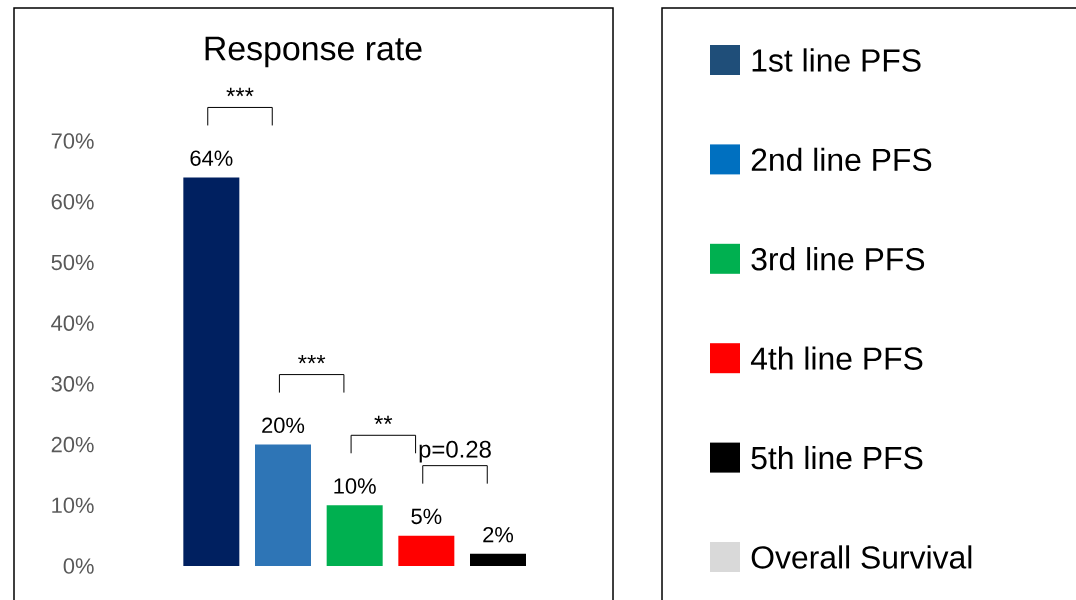 This screenshot has height=600, width=1076. Describe the element at coordinates (78, 566) in the screenshot. I see `y-tick-label: 0%` at that location.